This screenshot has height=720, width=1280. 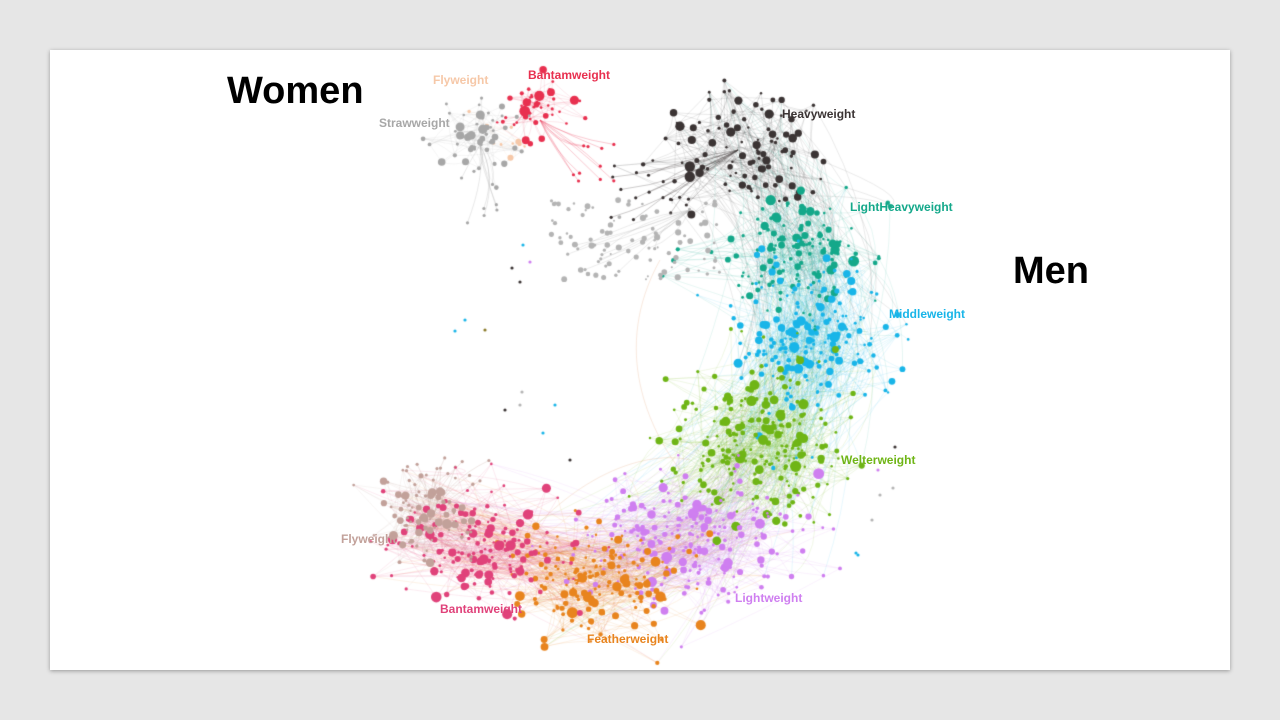 What do you see at coordinates (1051, 271) in the screenshot?
I see `men-heading: Men` at bounding box center [1051, 271].